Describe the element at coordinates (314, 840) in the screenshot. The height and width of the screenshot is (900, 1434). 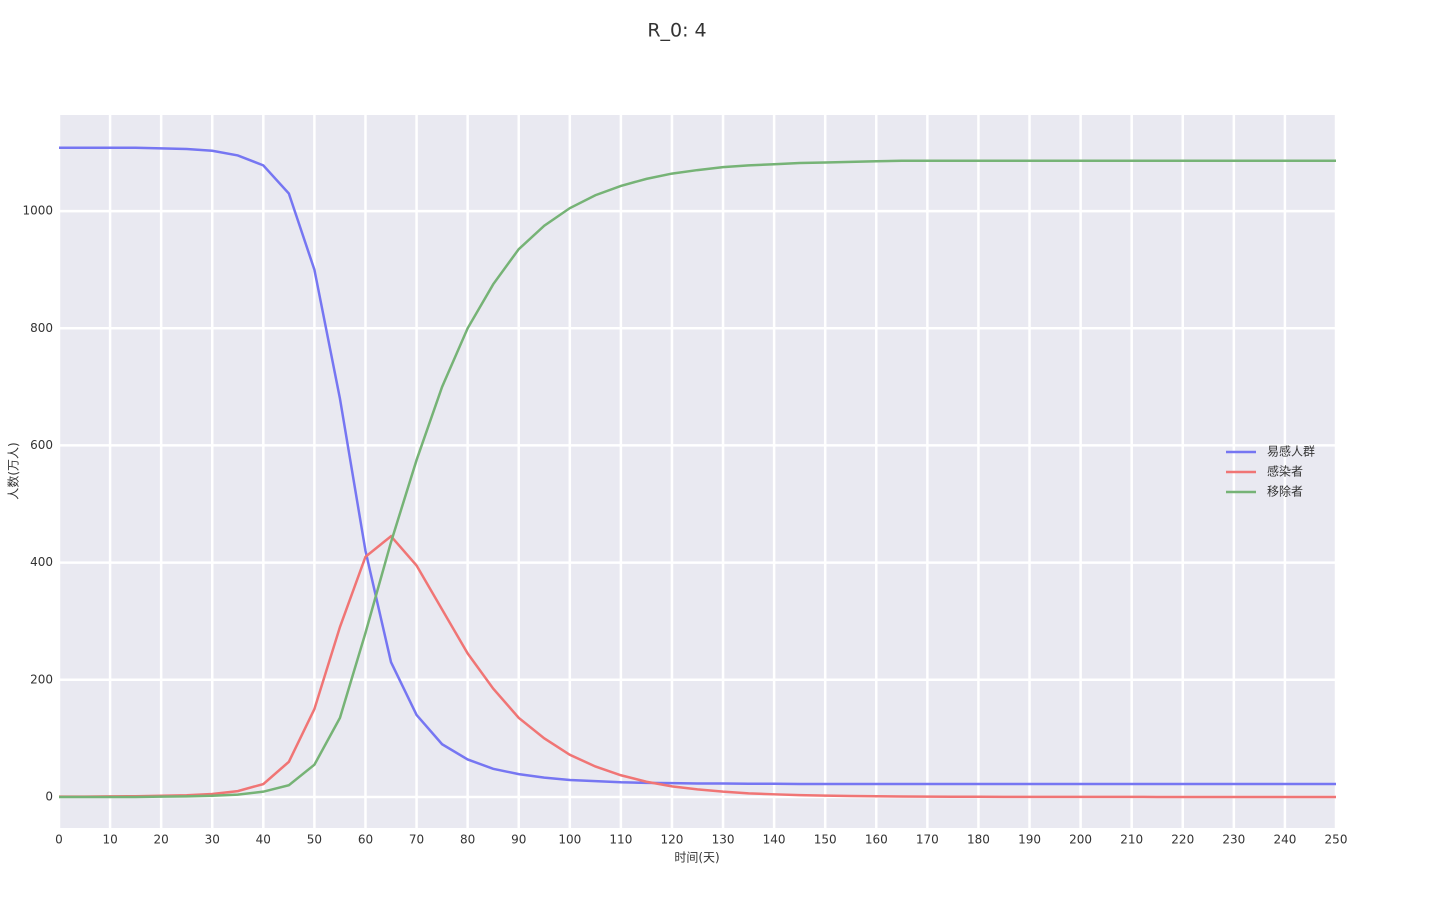
I see `x-tick-label: 50` at that location.